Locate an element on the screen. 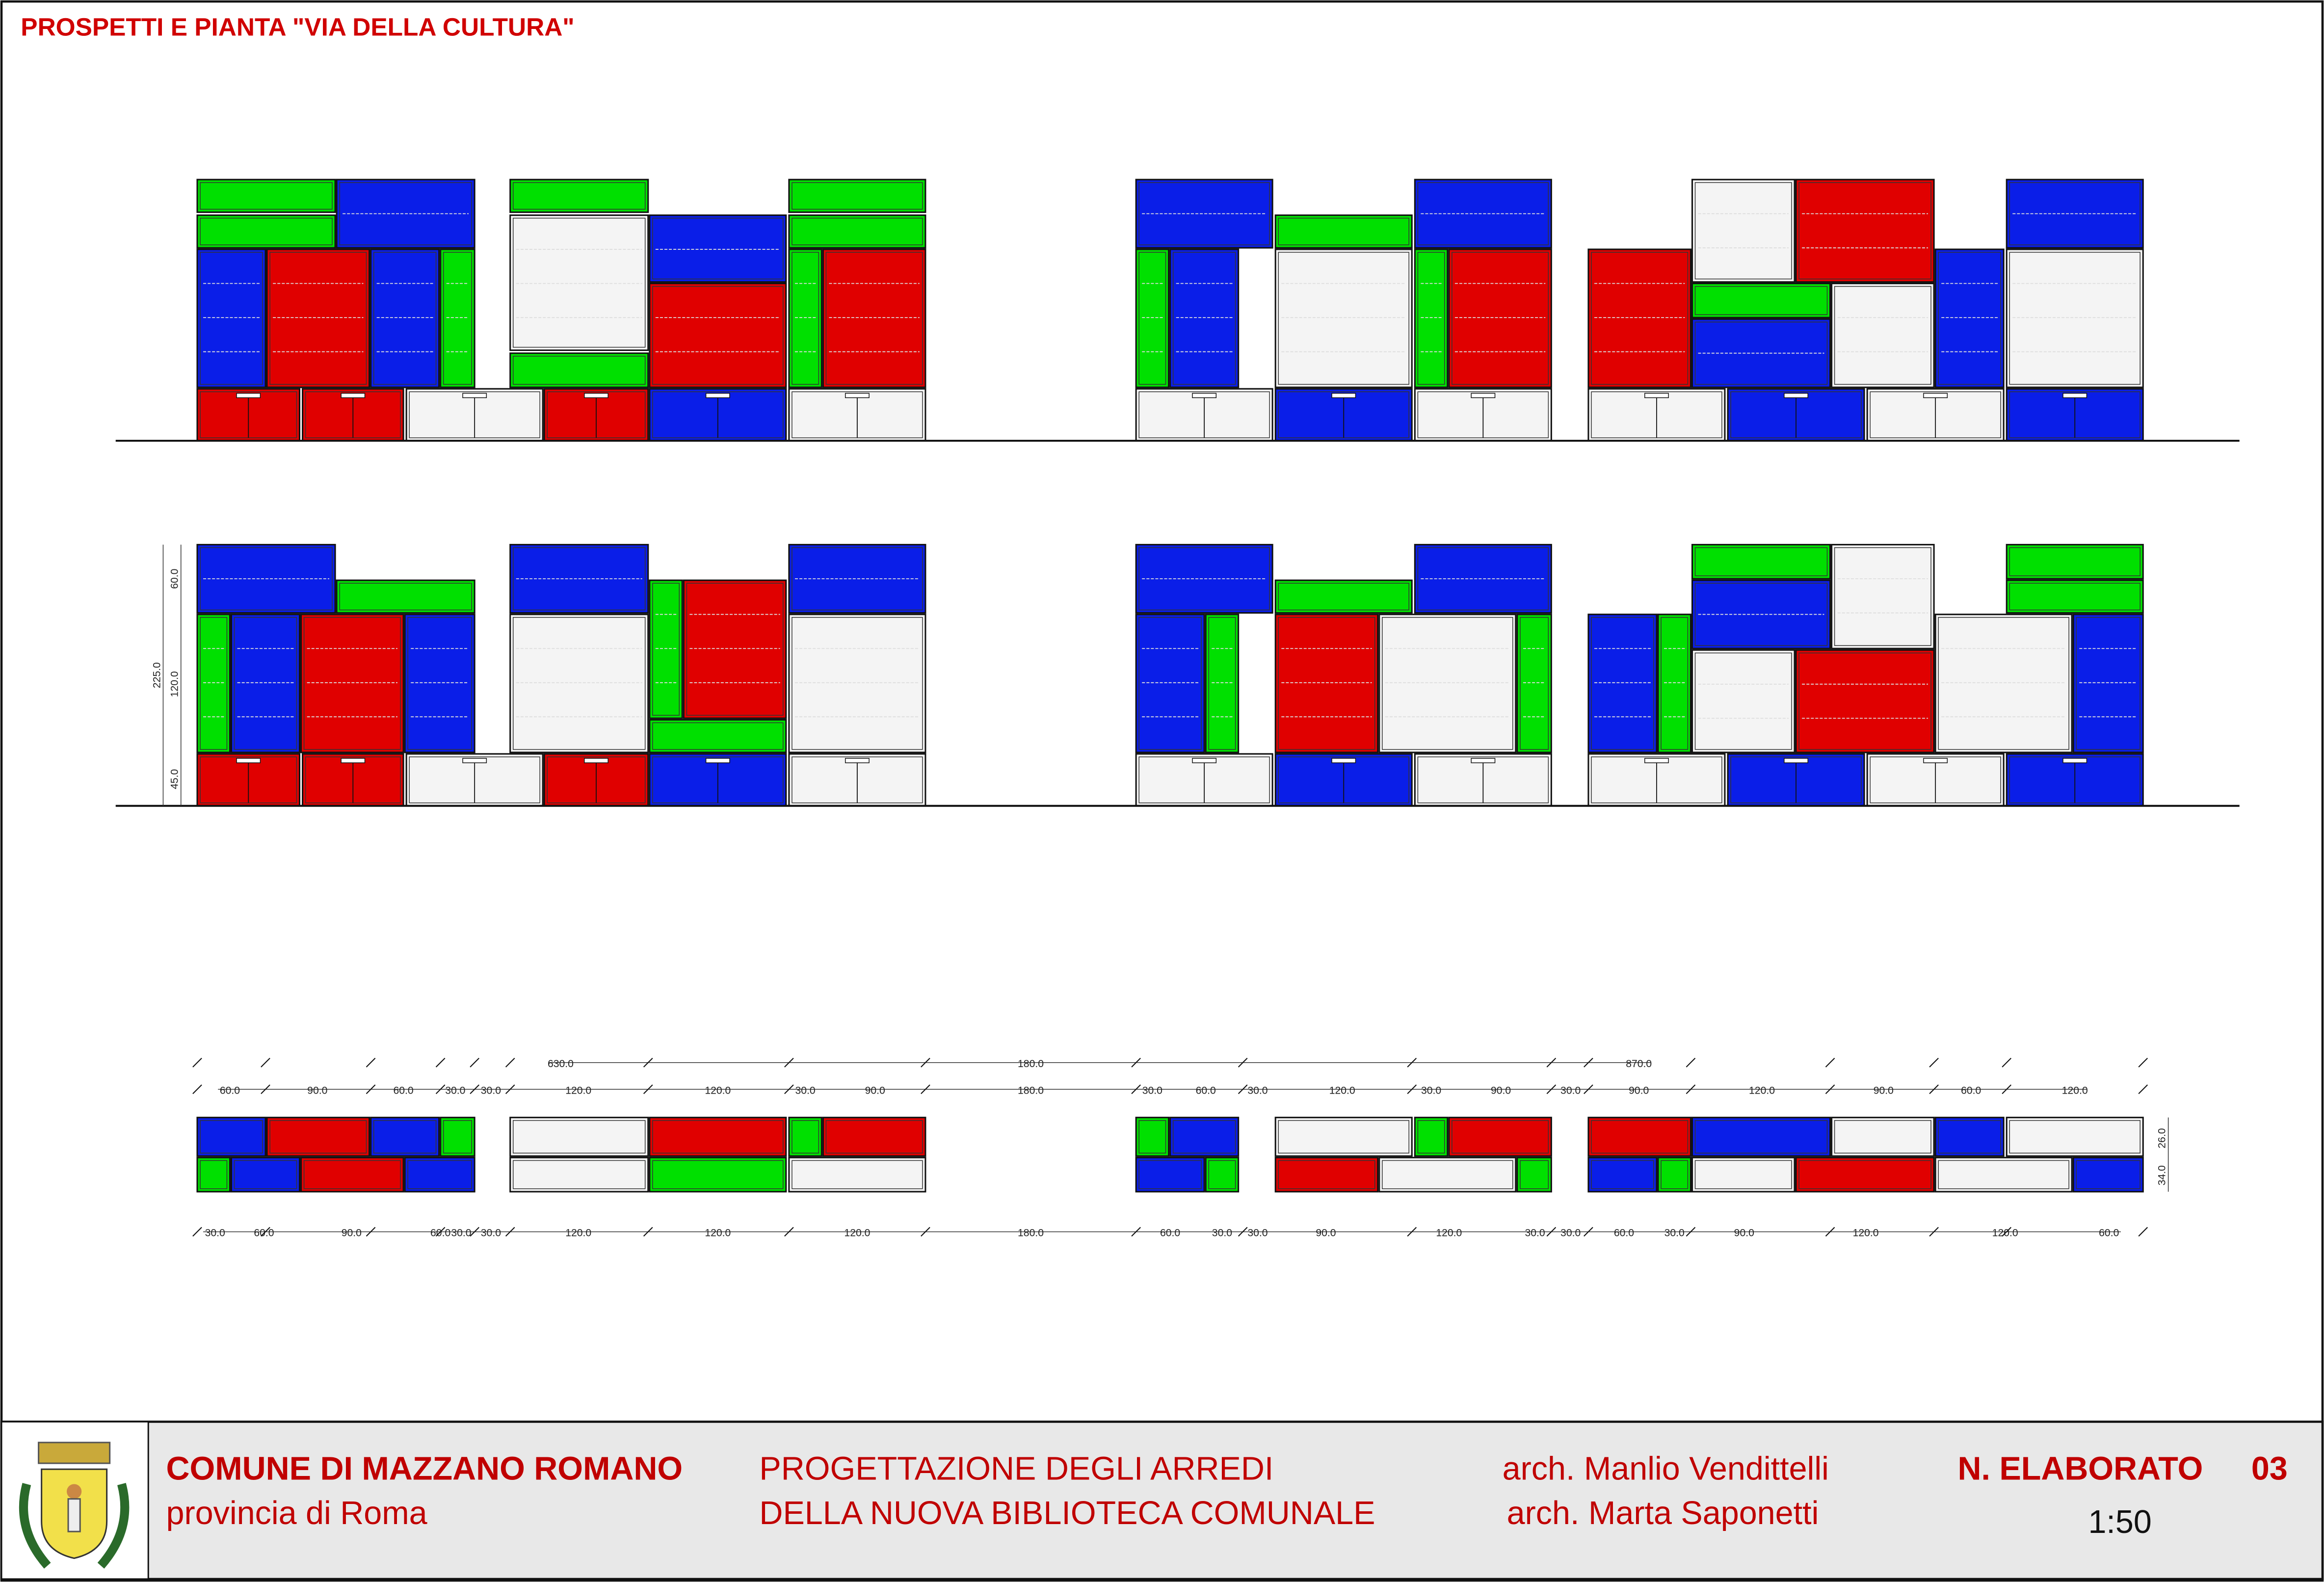  laurel is located at coordinates (75, 1526).